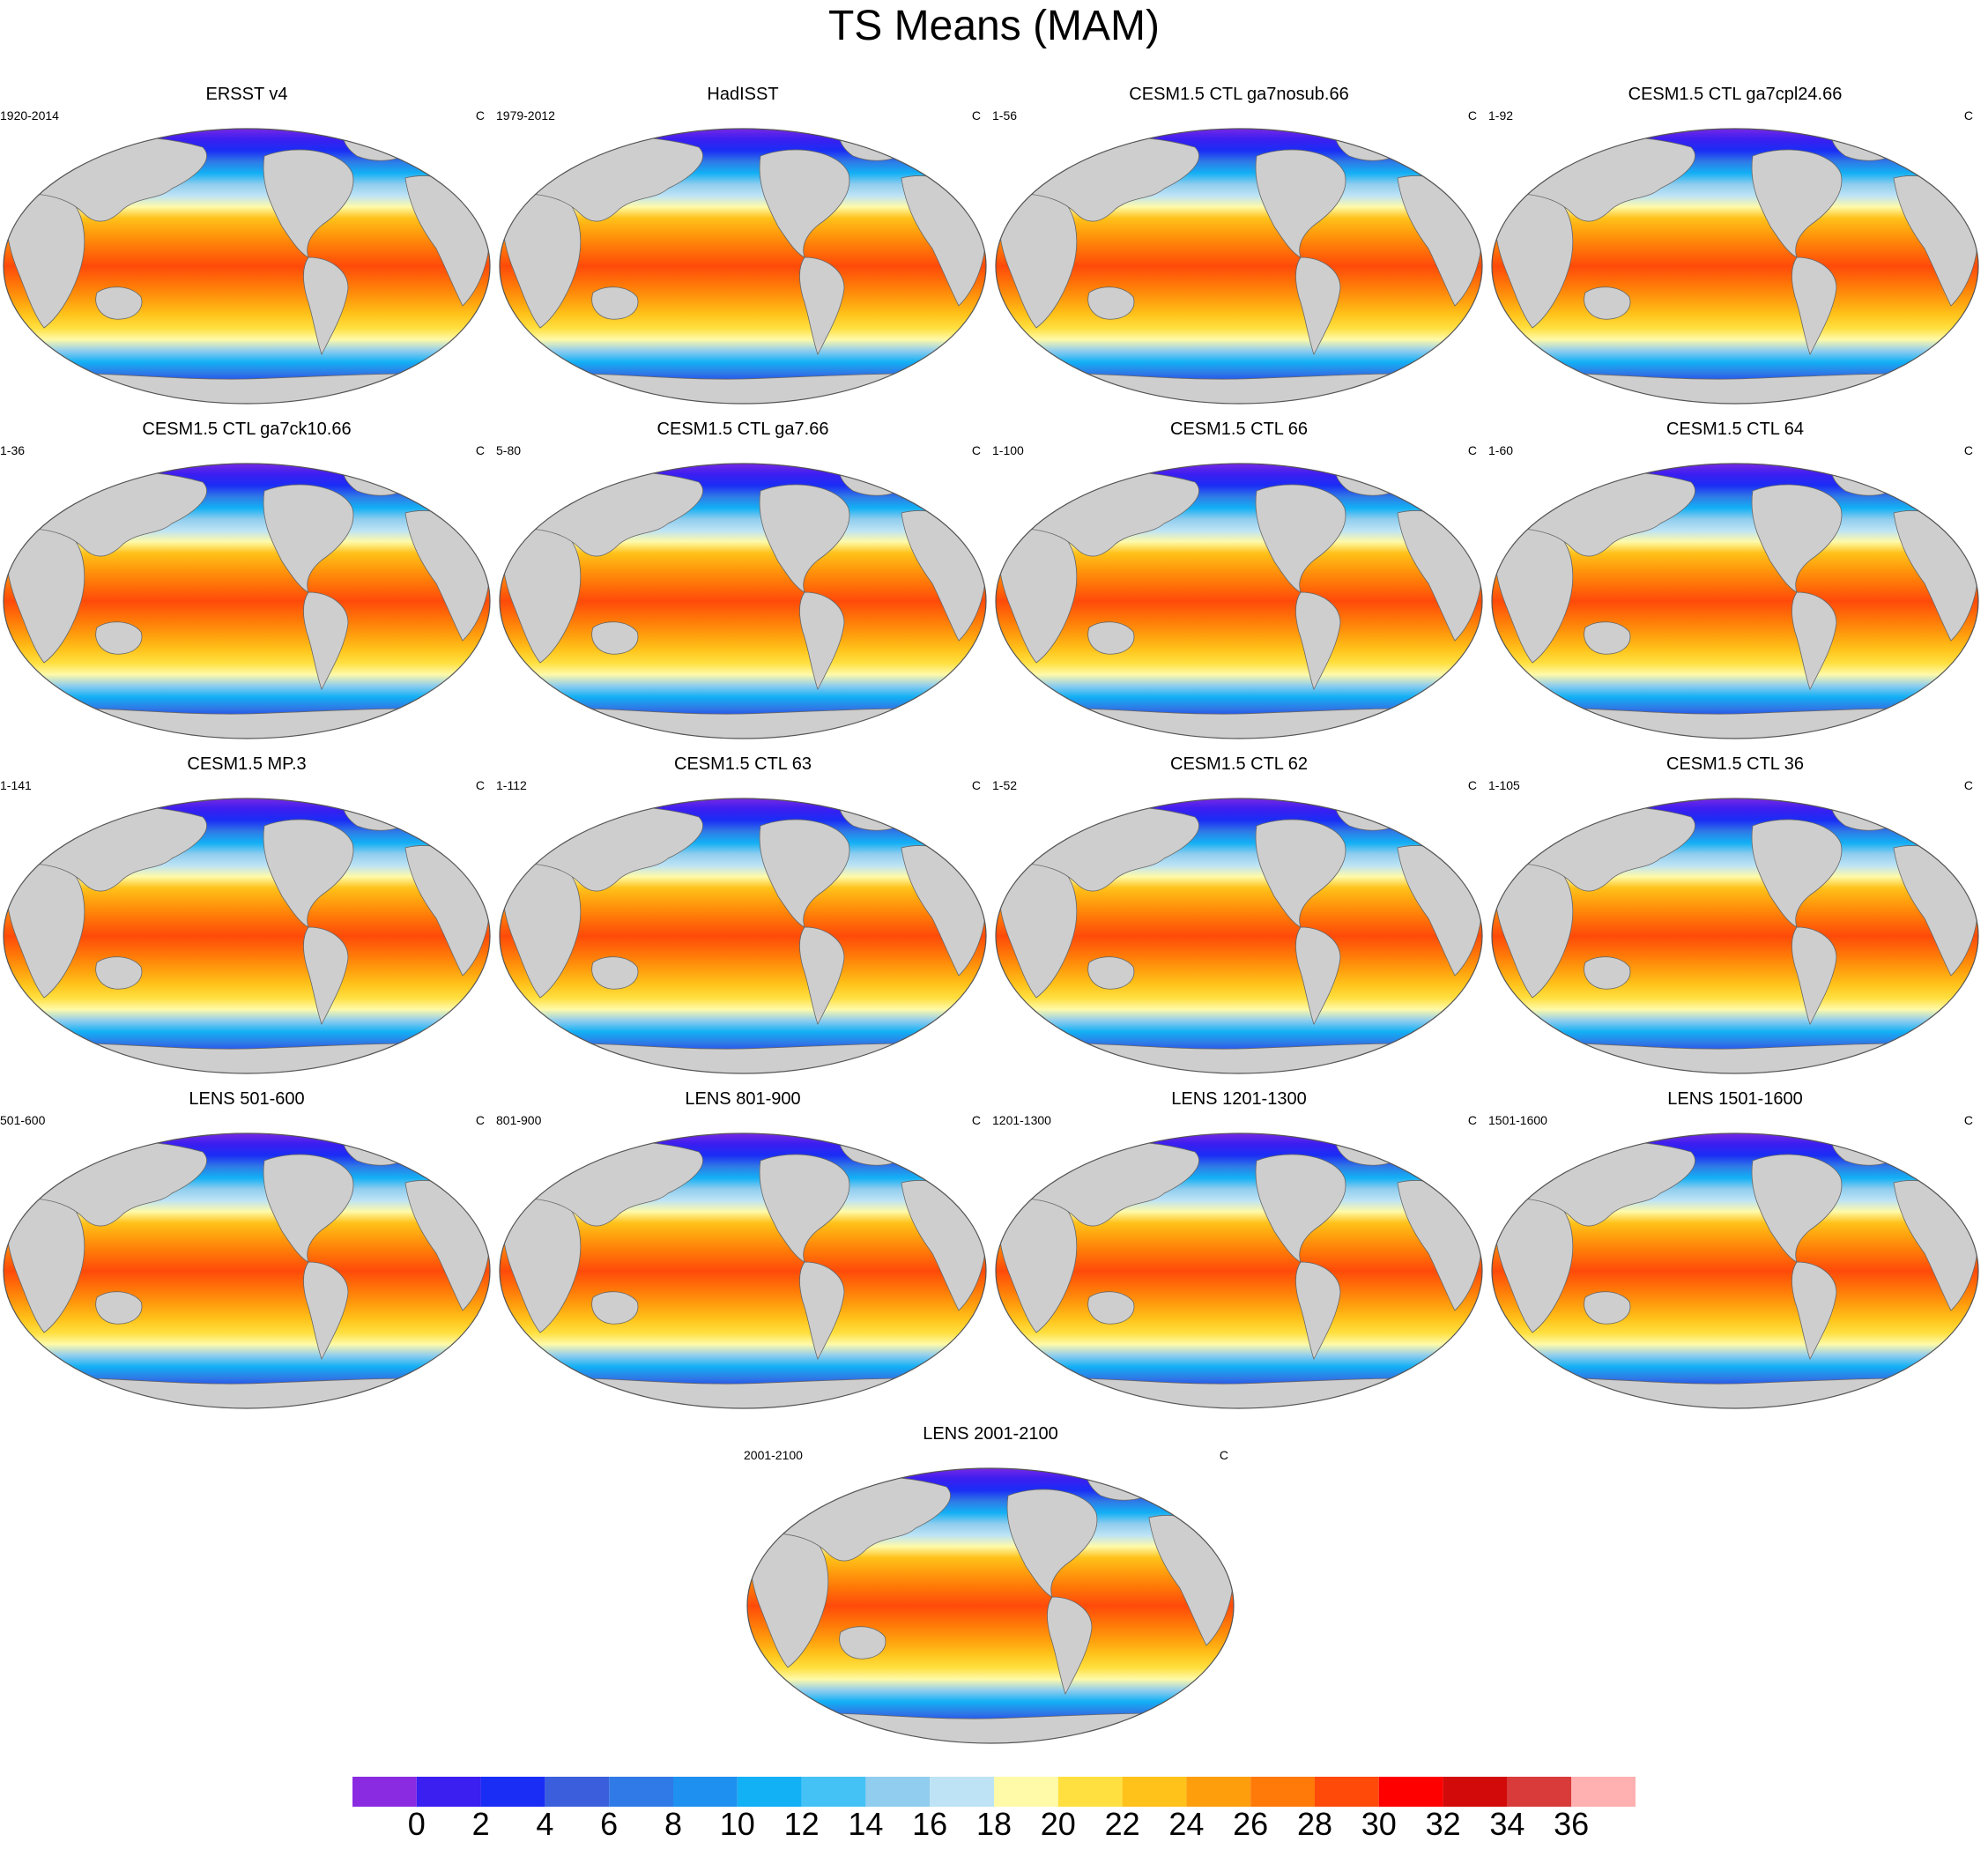  What do you see at coordinates (994, 26) in the screenshot?
I see `figure-title: TS Means (MAM)` at bounding box center [994, 26].